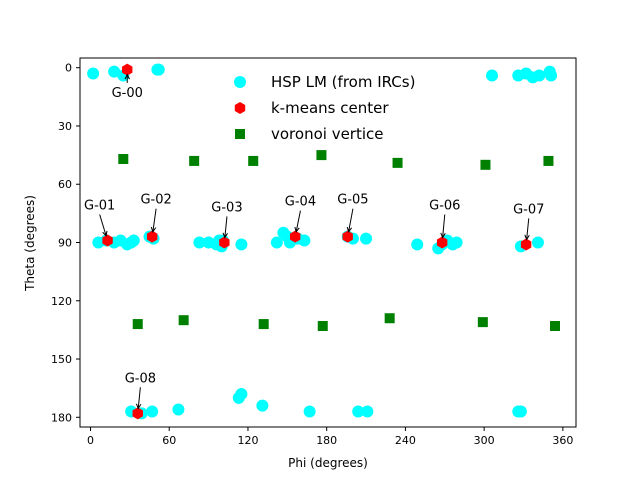 Image resolution: width=640 pixels, height=480 pixels. What do you see at coordinates (352, 200) in the screenshot?
I see `annotation-label: G-05` at bounding box center [352, 200].